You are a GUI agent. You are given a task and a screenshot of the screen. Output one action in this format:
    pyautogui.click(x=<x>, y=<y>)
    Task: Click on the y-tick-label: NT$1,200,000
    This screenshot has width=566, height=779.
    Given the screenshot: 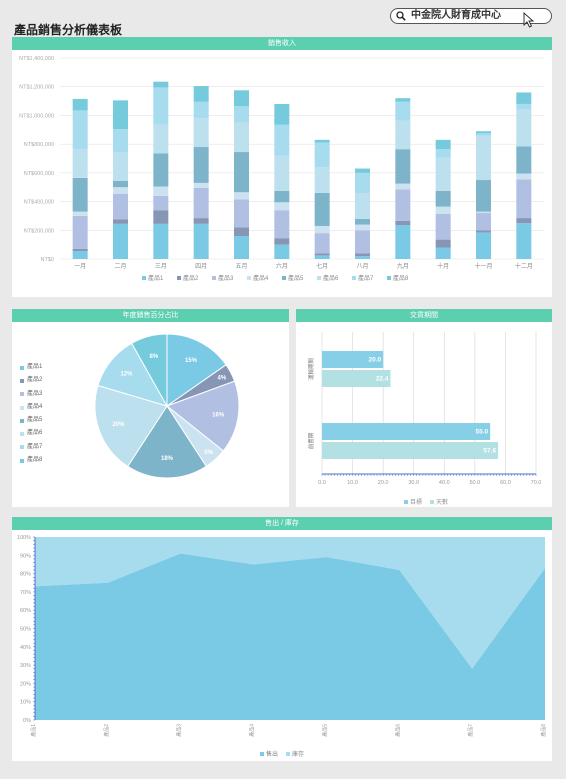 What is the action you would take?
    pyautogui.click(x=36, y=88)
    